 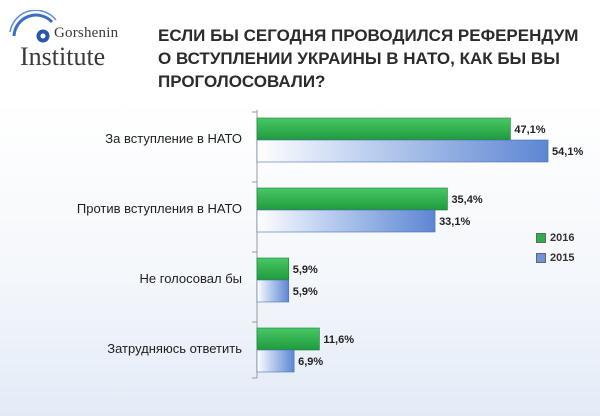 I want to click on data-label-2015: 5,9%, so click(x=305, y=292).